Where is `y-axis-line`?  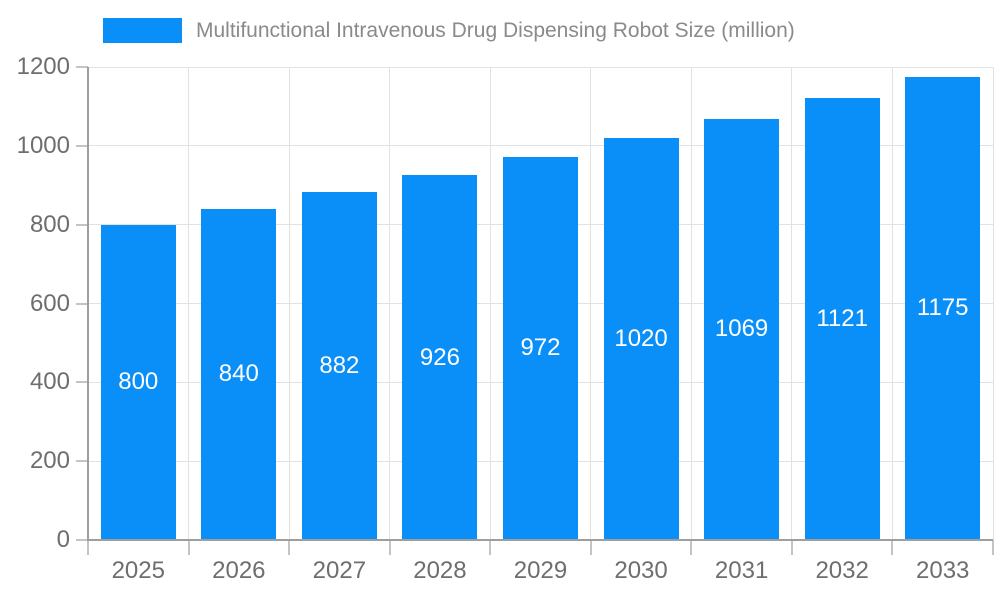
y-axis-line is located at coordinates (88, 304).